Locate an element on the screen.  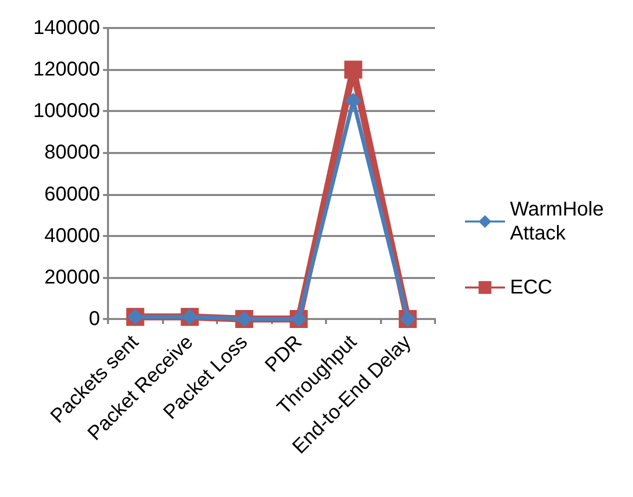
y-tick-label: 120000 is located at coordinates (66, 69).